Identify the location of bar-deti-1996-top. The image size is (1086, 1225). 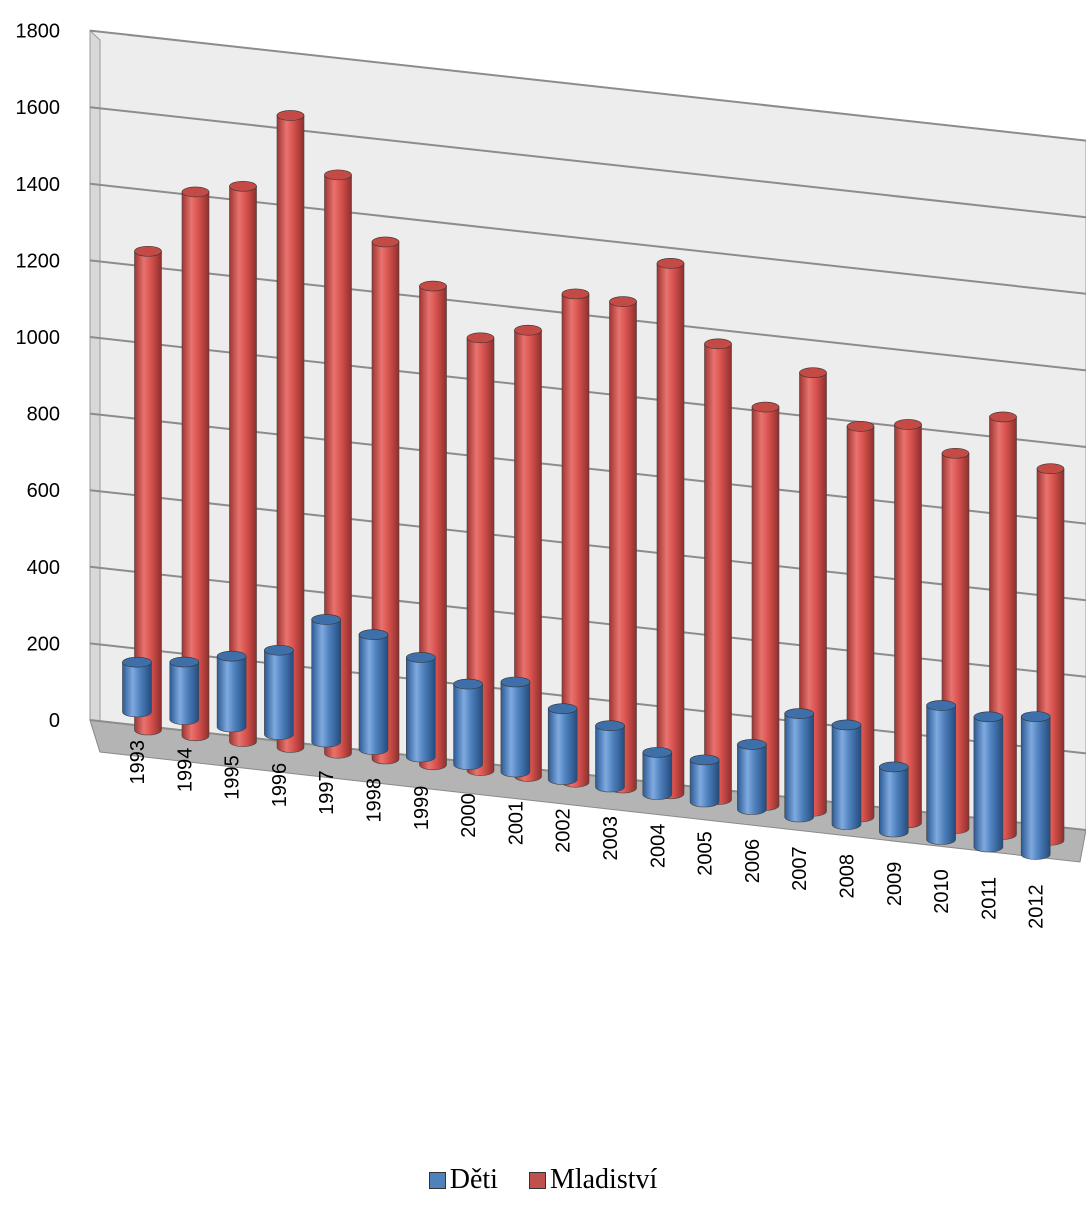
(279, 650).